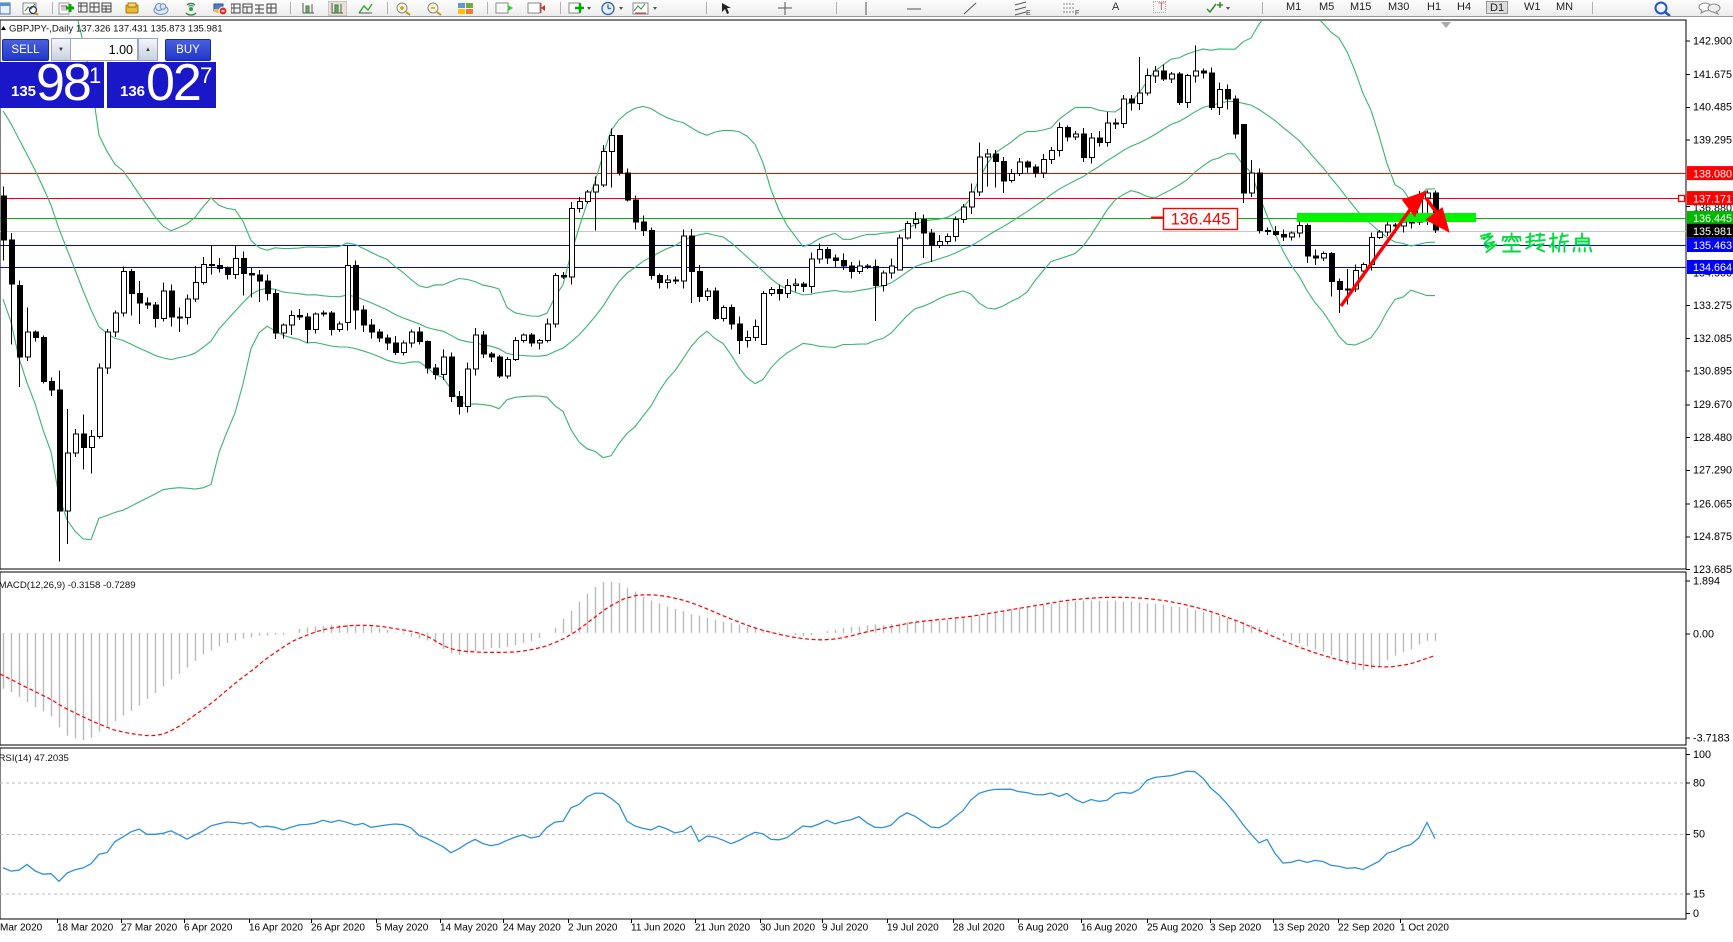 The image size is (1733, 942). What do you see at coordinates (1712, 41) in the screenshot?
I see `svg-text: 142.900` at bounding box center [1712, 41].